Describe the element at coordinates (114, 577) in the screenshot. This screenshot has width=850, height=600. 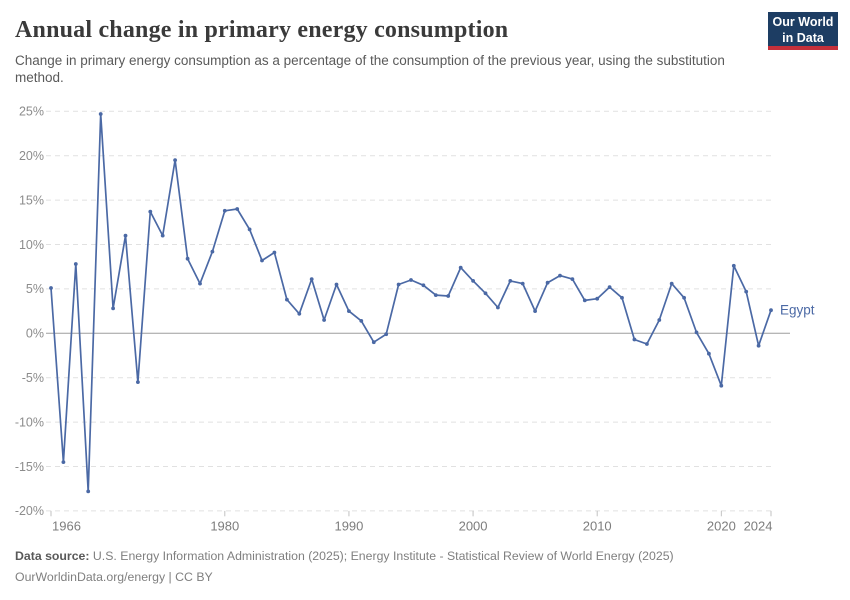
I see `license-line: OurWorldinData.org/energy | CC BY` at that location.